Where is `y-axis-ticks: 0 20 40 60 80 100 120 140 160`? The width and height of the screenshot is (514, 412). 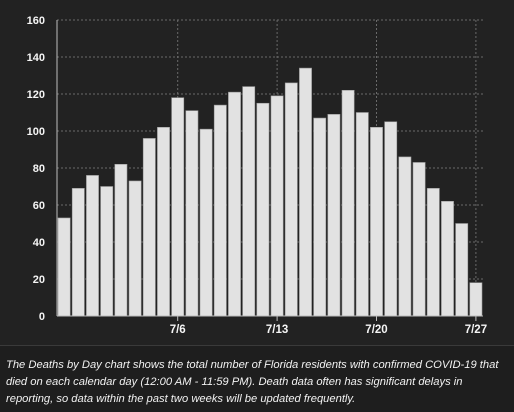 y-axis-ticks: 0 20 40 60 80 100 120 140 160 is located at coordinates (36, 169).